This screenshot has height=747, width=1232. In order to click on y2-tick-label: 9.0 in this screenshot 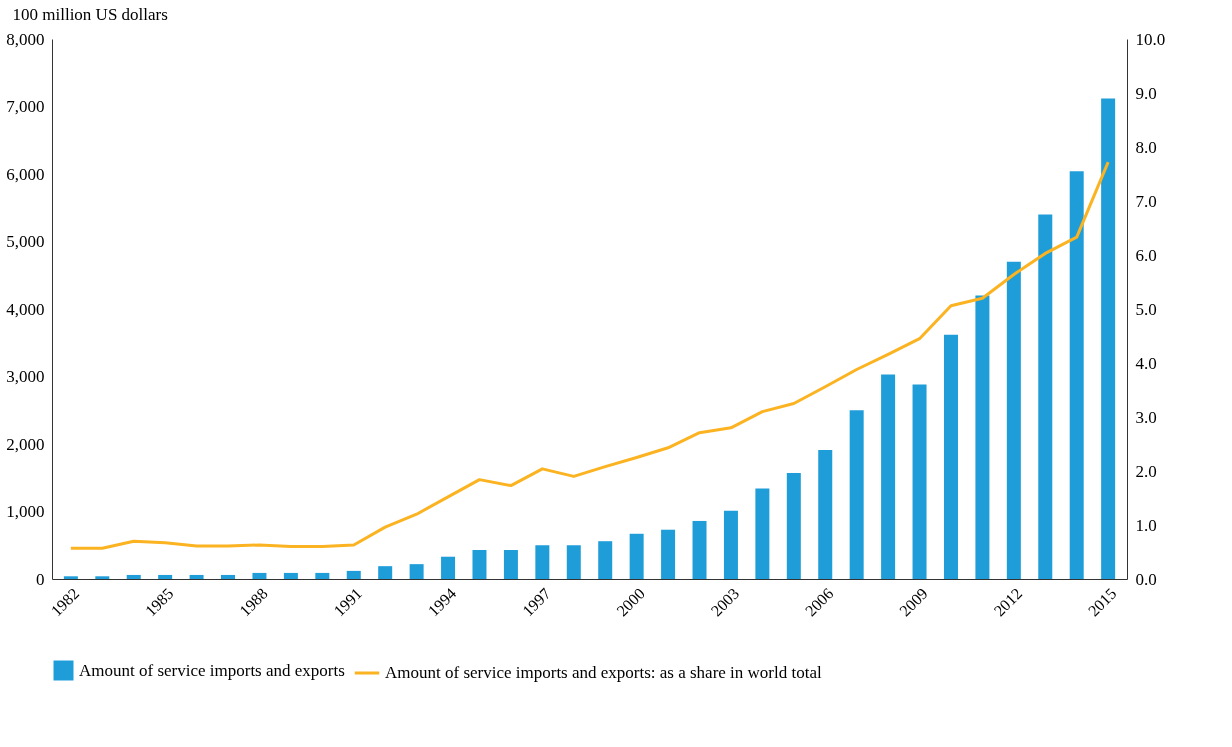, I will do `click(1146, 93)`.